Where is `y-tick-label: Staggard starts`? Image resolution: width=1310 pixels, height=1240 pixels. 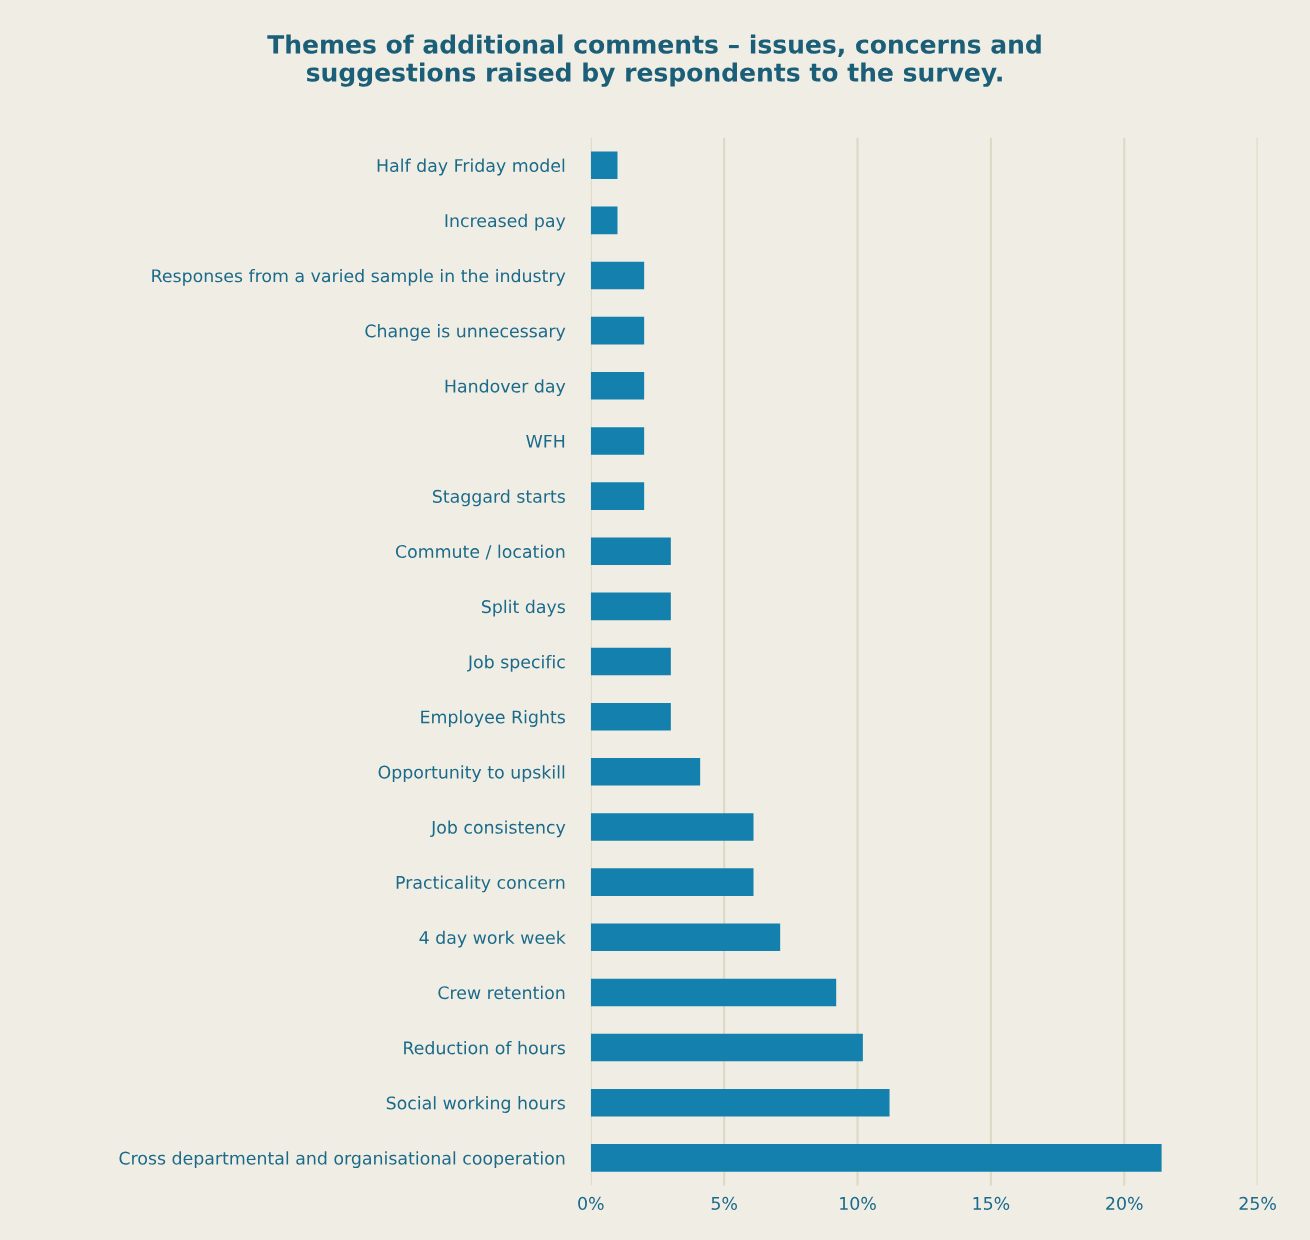 y-tick-label: Staggard starts is located at coordinates (498, 498).